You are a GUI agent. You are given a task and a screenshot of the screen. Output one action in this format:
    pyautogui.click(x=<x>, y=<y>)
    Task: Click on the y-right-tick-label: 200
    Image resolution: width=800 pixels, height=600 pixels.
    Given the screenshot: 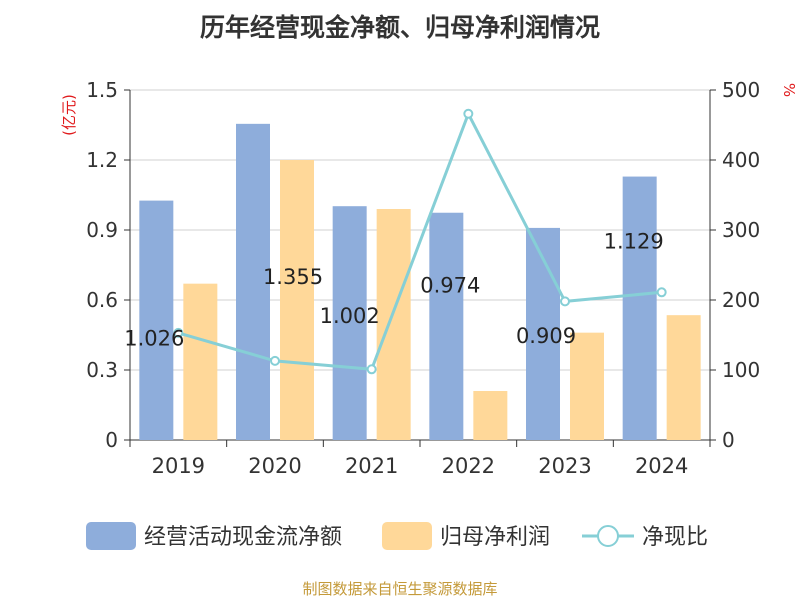 What is the action you would take?
    pyautogui.click(x=741, y=300)
    